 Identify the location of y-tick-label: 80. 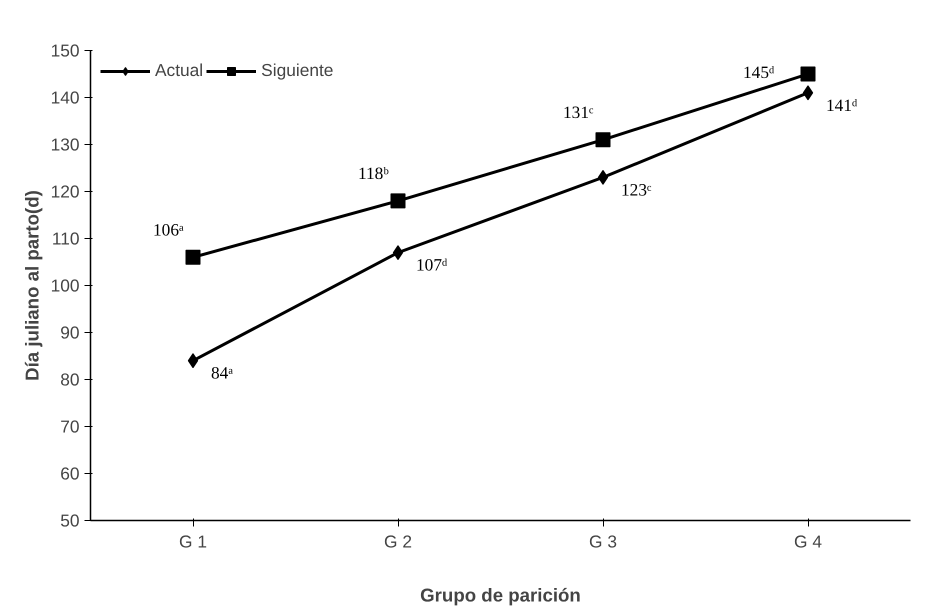
(70, 380).